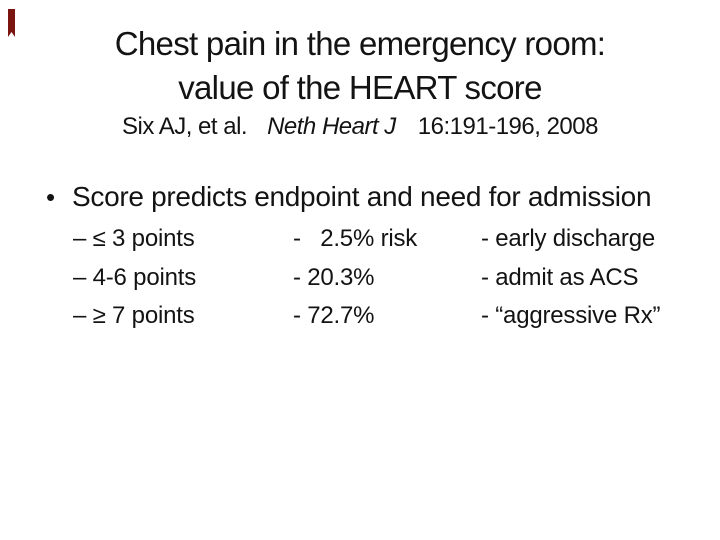 The height and width of the screenshot is (540, 720). What do you see at coordinates (334, 277) in the screenshot?
I see `risk-value: - 20.3%` at bounding box center [334, 277].